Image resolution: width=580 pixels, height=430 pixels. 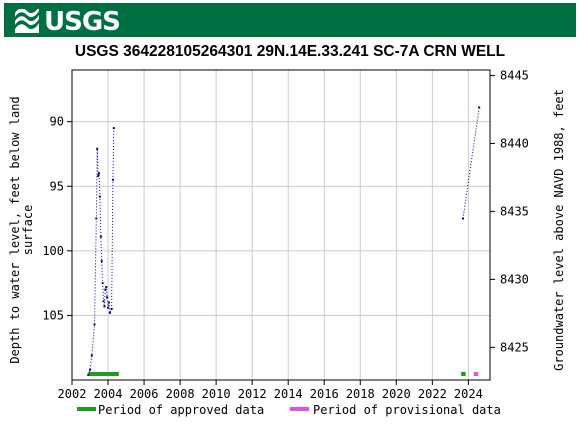 I want to click on y-right-tick-label: 8435, so click(x=514, y=211).